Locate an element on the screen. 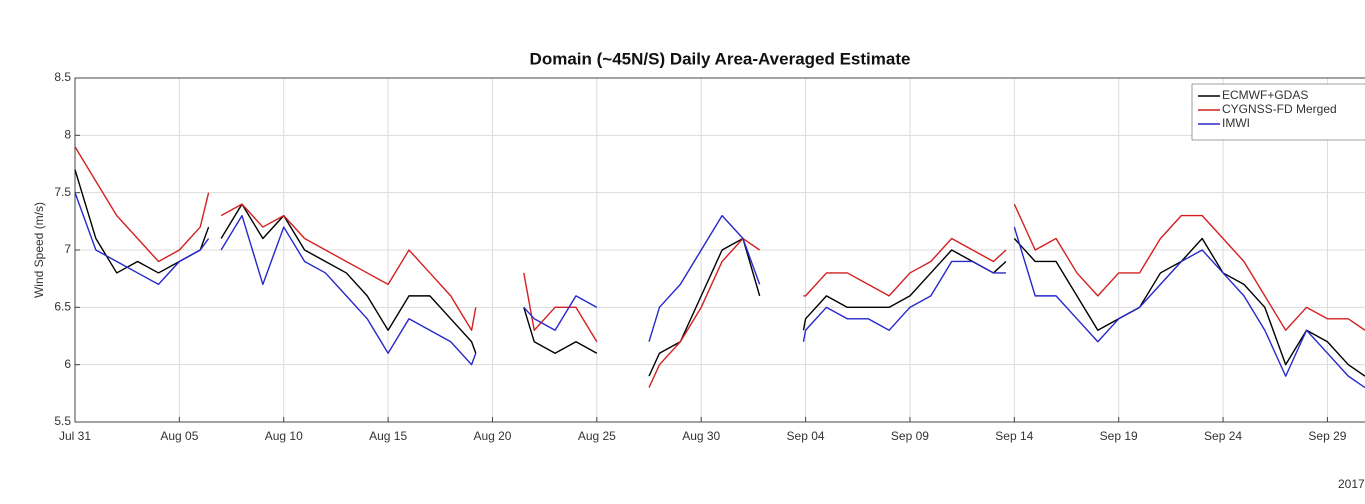 This screenshot has height=504, width=1365. x-year-label: 2017 is located at coordinates (1351, 484).